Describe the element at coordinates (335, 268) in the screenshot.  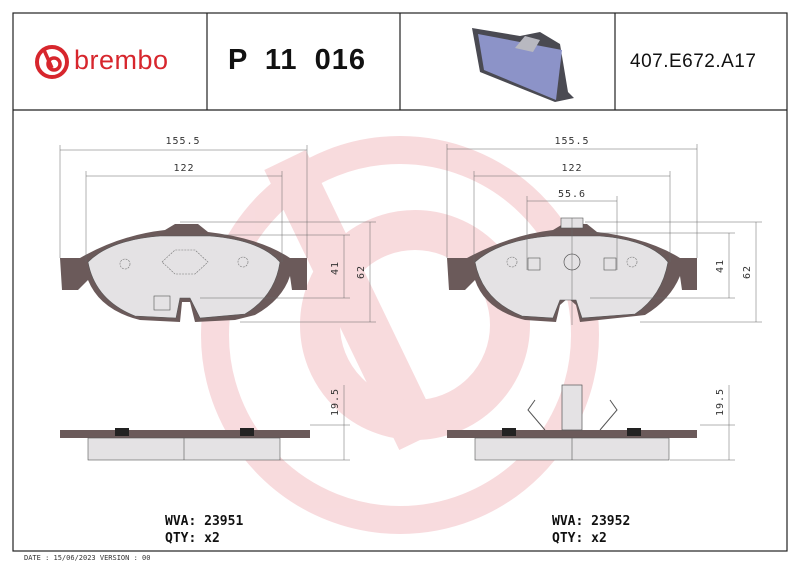
I see `left-dim-height-inner: 41` at that location.